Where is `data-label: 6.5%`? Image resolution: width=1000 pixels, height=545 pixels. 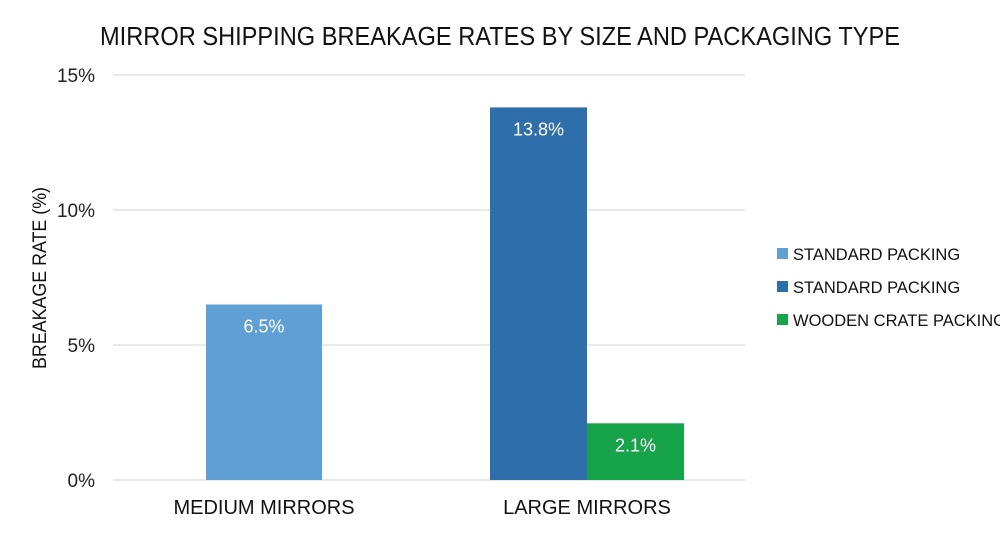 data-label: 6.5% is located at coordinates (263, 327).